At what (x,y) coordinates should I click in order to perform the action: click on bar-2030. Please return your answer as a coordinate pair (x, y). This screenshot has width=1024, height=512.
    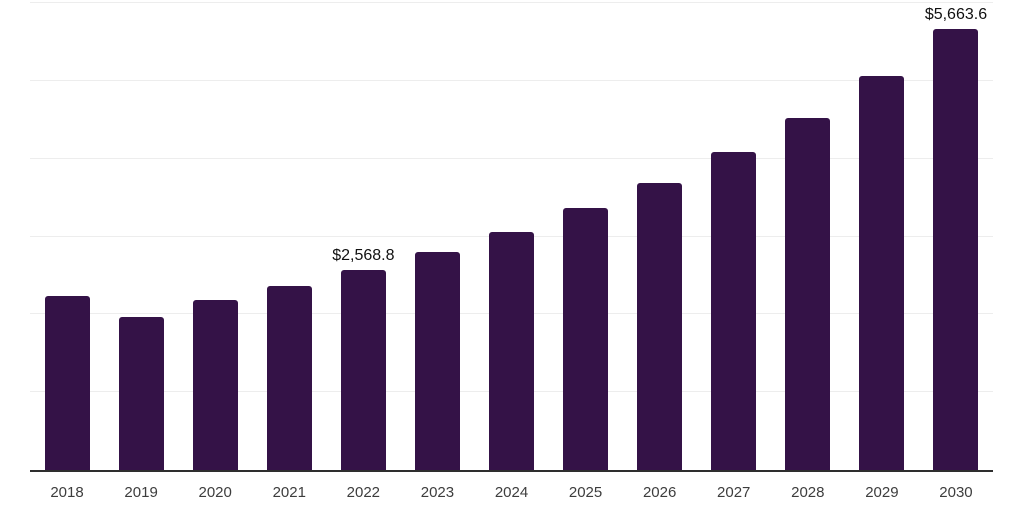
    Looking at the image, I should click on (956, 249).